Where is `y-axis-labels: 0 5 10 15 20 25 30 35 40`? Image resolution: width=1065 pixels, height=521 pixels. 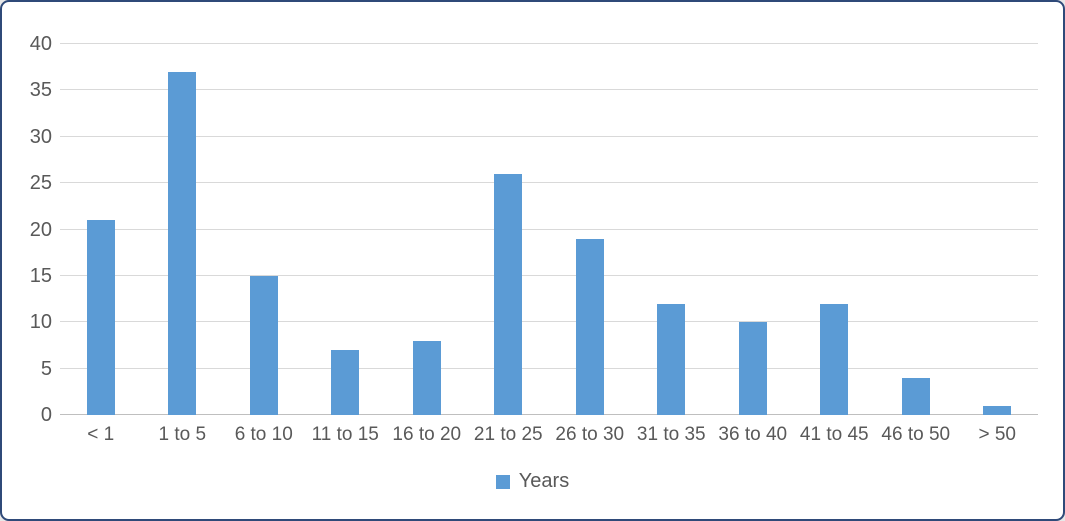 y-axis-labels: 0 5 10 15 20 25 30 35 40 is located at coordinates (27, 229).